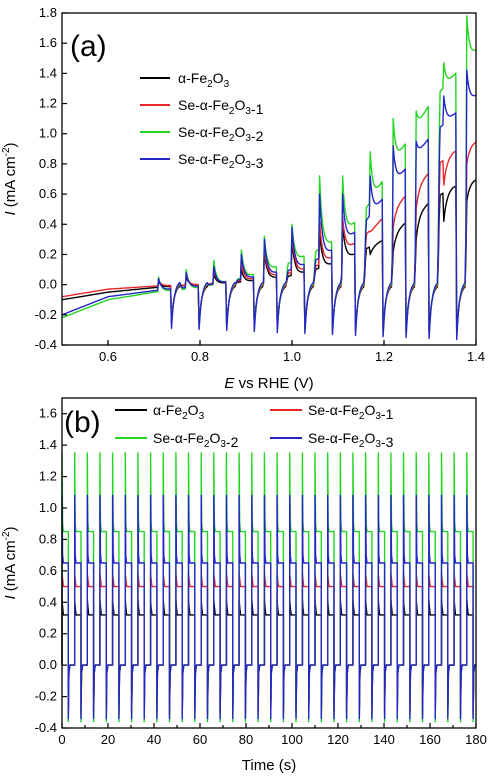 This screenshot has width=493, height=778. I want to click on panel-a-legend-label: Se-α-Fe2O3-2, so click(221, 134).